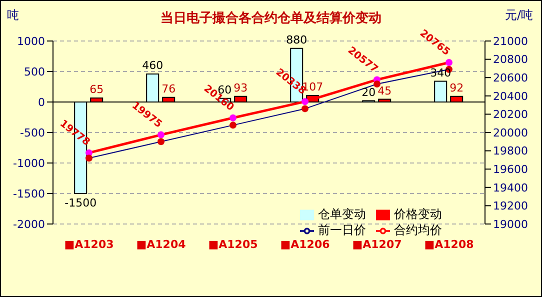 The height and width of the screenshot is (297, 542). What do you see at coordinates (342, 230) in the screenshot?
I see `legend-label: 前一日价` at bounding box center [342, 230].